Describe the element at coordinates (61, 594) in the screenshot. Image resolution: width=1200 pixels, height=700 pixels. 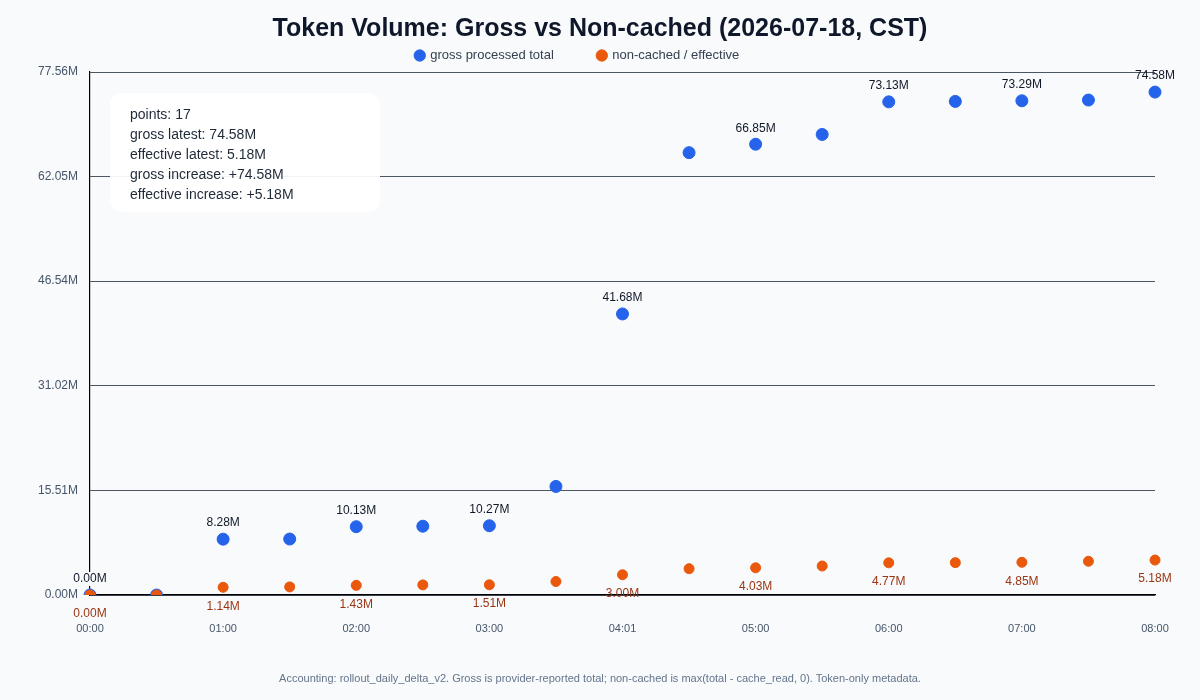
I see `y-tick-label: 0.00M` at that location.